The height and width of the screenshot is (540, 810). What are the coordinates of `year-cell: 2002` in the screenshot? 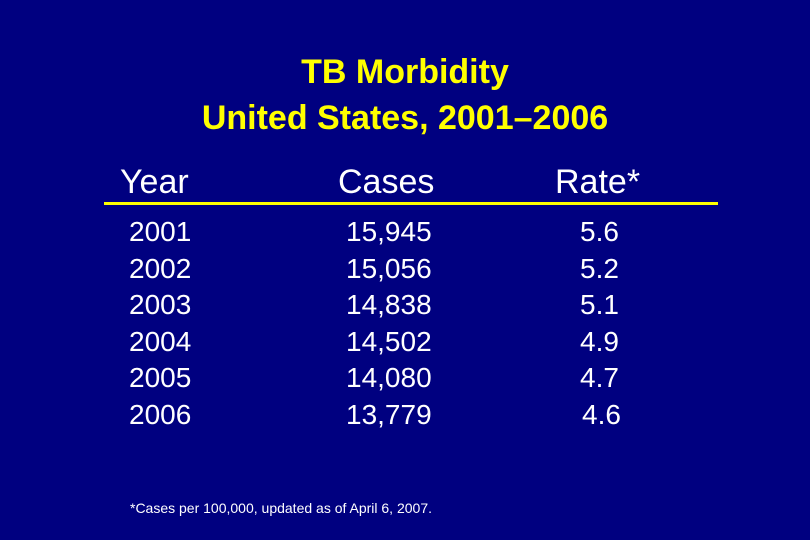 It's located at (160, 268).